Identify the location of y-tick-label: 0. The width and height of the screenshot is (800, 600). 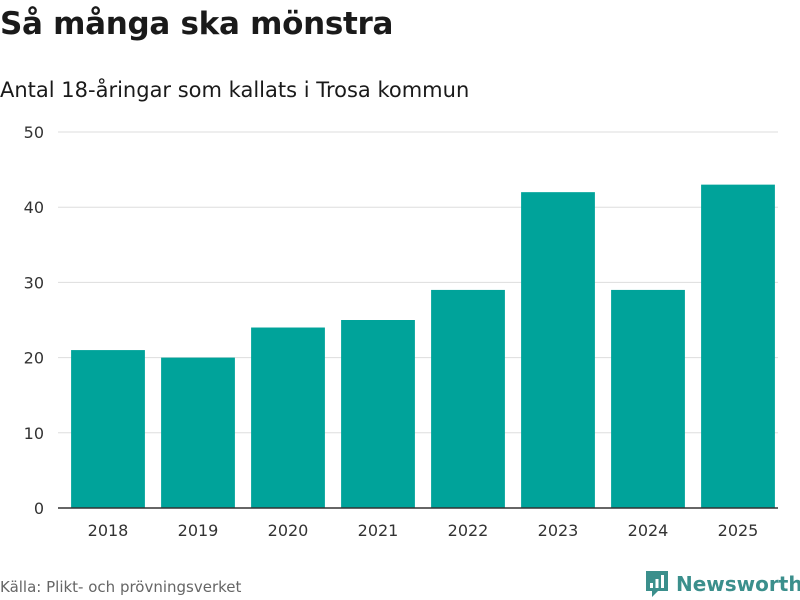
(39, 508).